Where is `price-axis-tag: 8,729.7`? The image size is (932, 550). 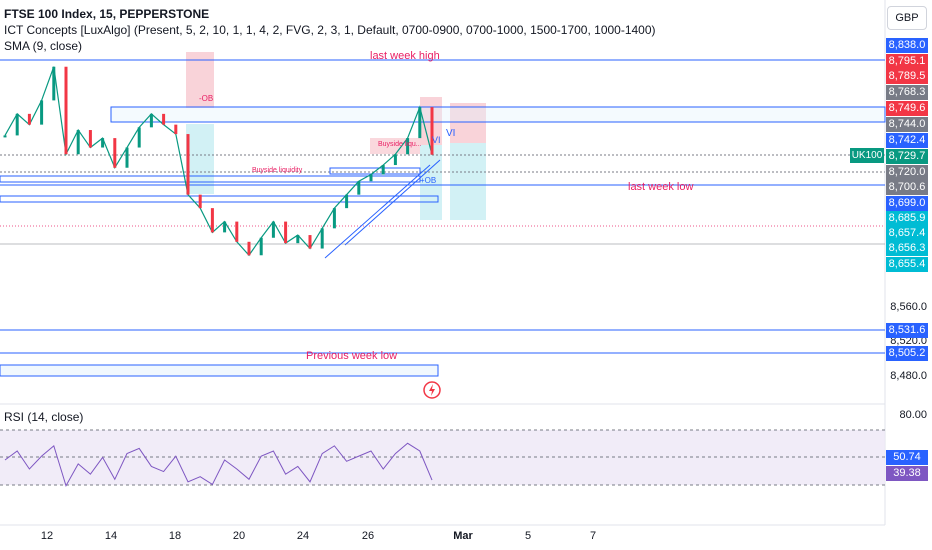
price-axis-tag: 8,729.7 is located at coordinates (907, 156).